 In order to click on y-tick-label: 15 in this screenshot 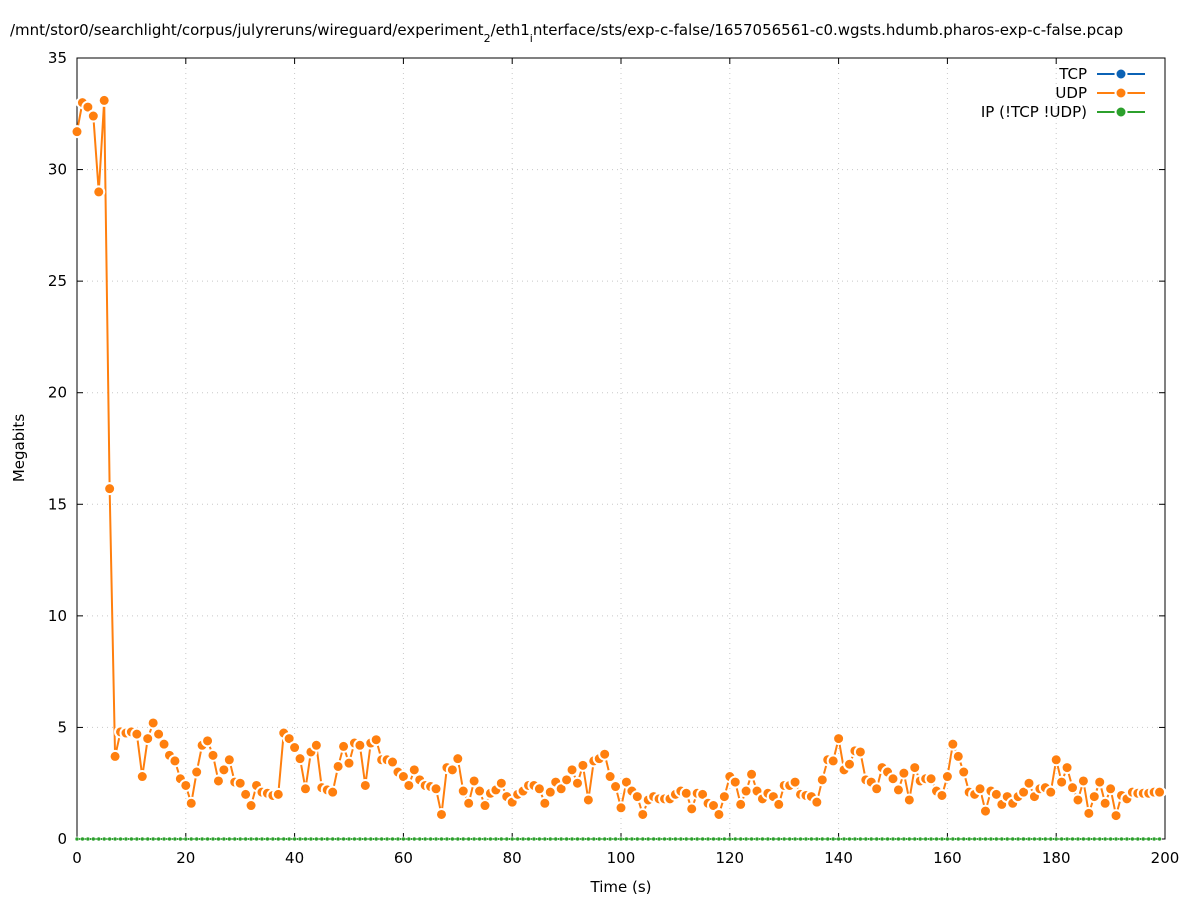, I will do `click(57, 504)`.